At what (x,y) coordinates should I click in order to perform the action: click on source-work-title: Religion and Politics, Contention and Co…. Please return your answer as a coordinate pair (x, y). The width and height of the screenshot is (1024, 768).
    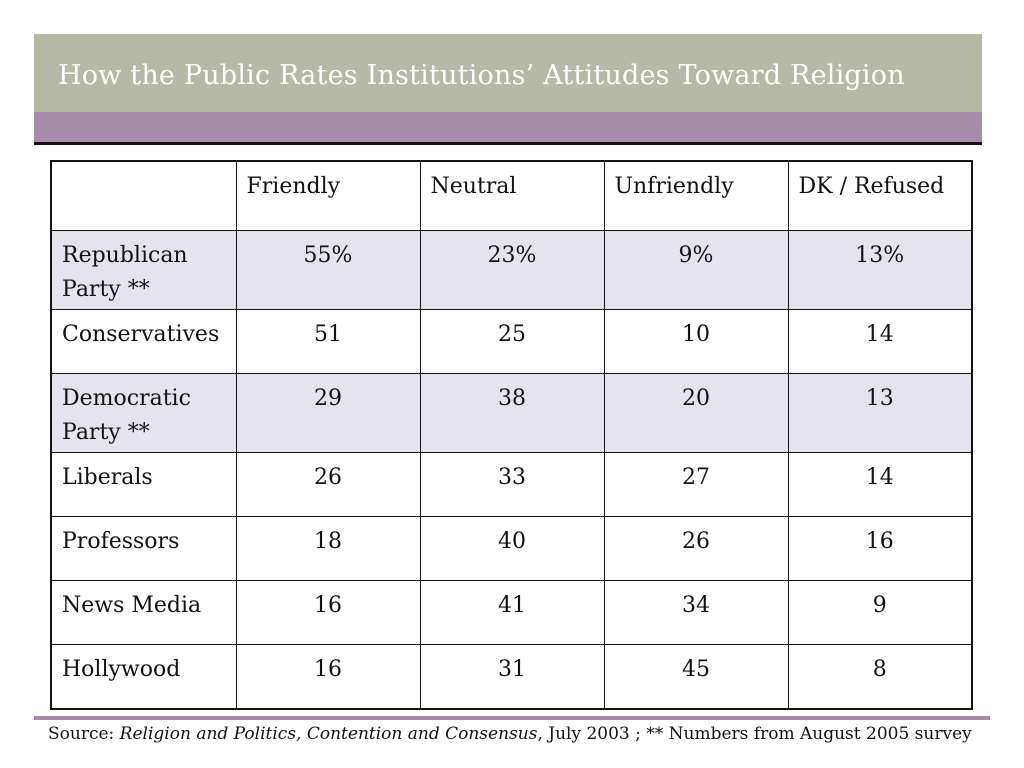
    Looking at the image, I should click on (328, 734).